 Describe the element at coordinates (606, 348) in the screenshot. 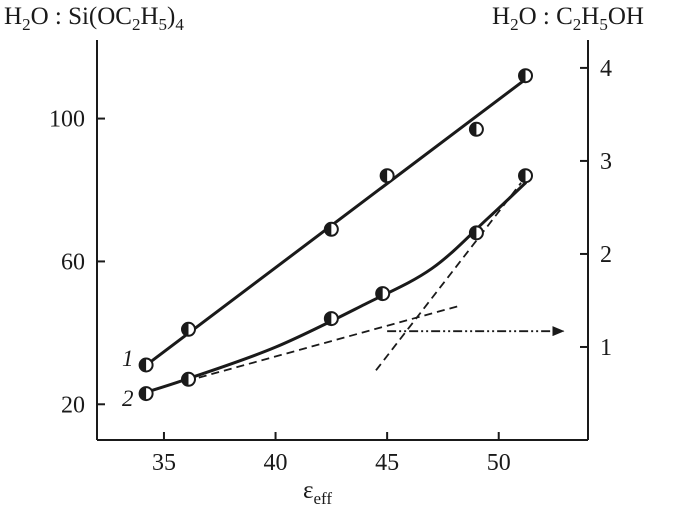

I see `y-right-tick-label: 1` at that location.